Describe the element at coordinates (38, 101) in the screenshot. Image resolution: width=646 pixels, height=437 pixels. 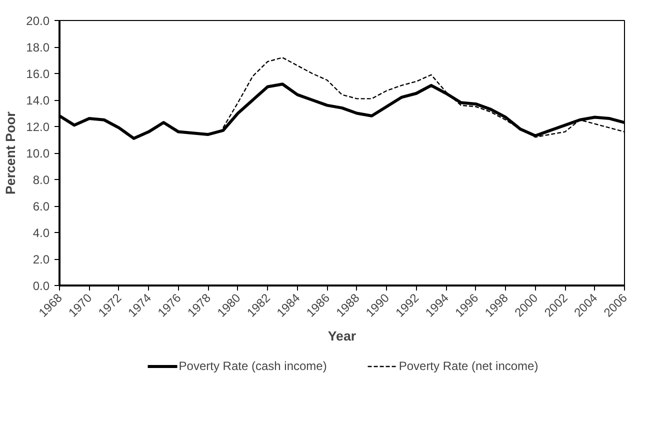
I see `y-tick-label: 14.0` at that location.